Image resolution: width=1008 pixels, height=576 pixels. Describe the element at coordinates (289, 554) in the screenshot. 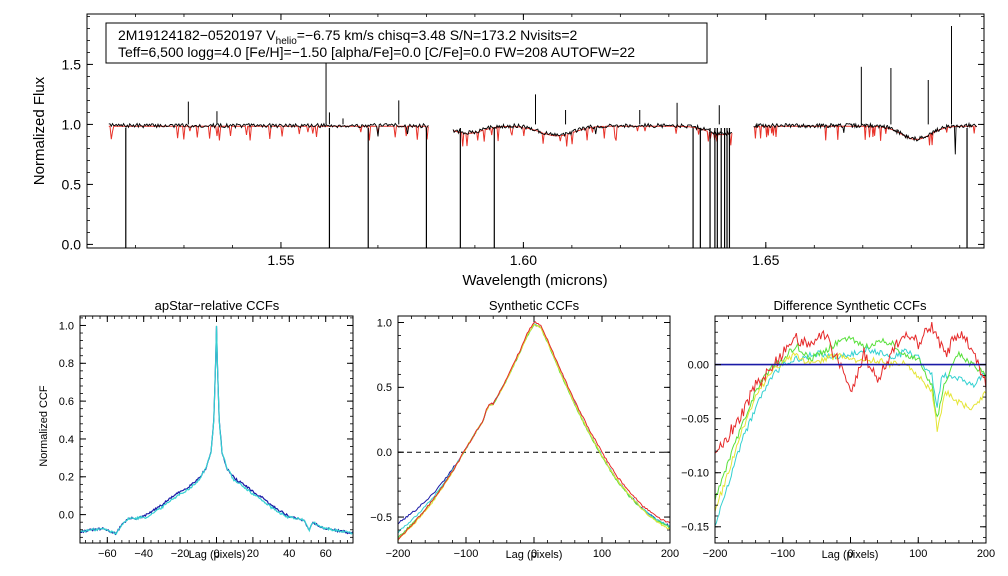

I see `apstar-ccf-xtick-label: 40` at that location.